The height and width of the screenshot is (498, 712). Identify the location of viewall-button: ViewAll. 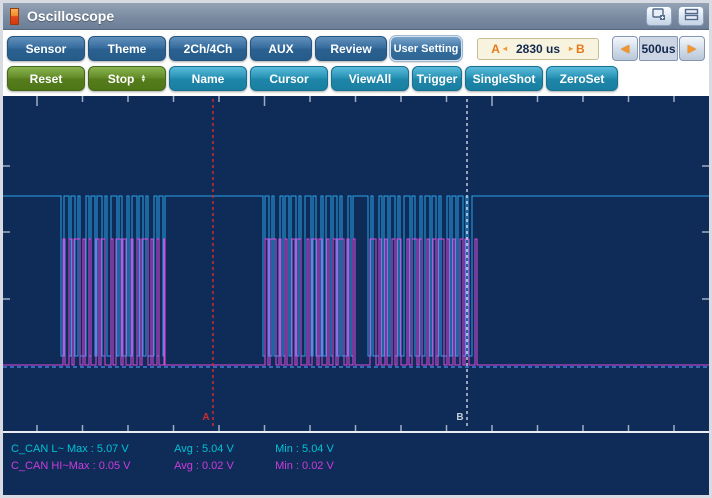
(370, 78).